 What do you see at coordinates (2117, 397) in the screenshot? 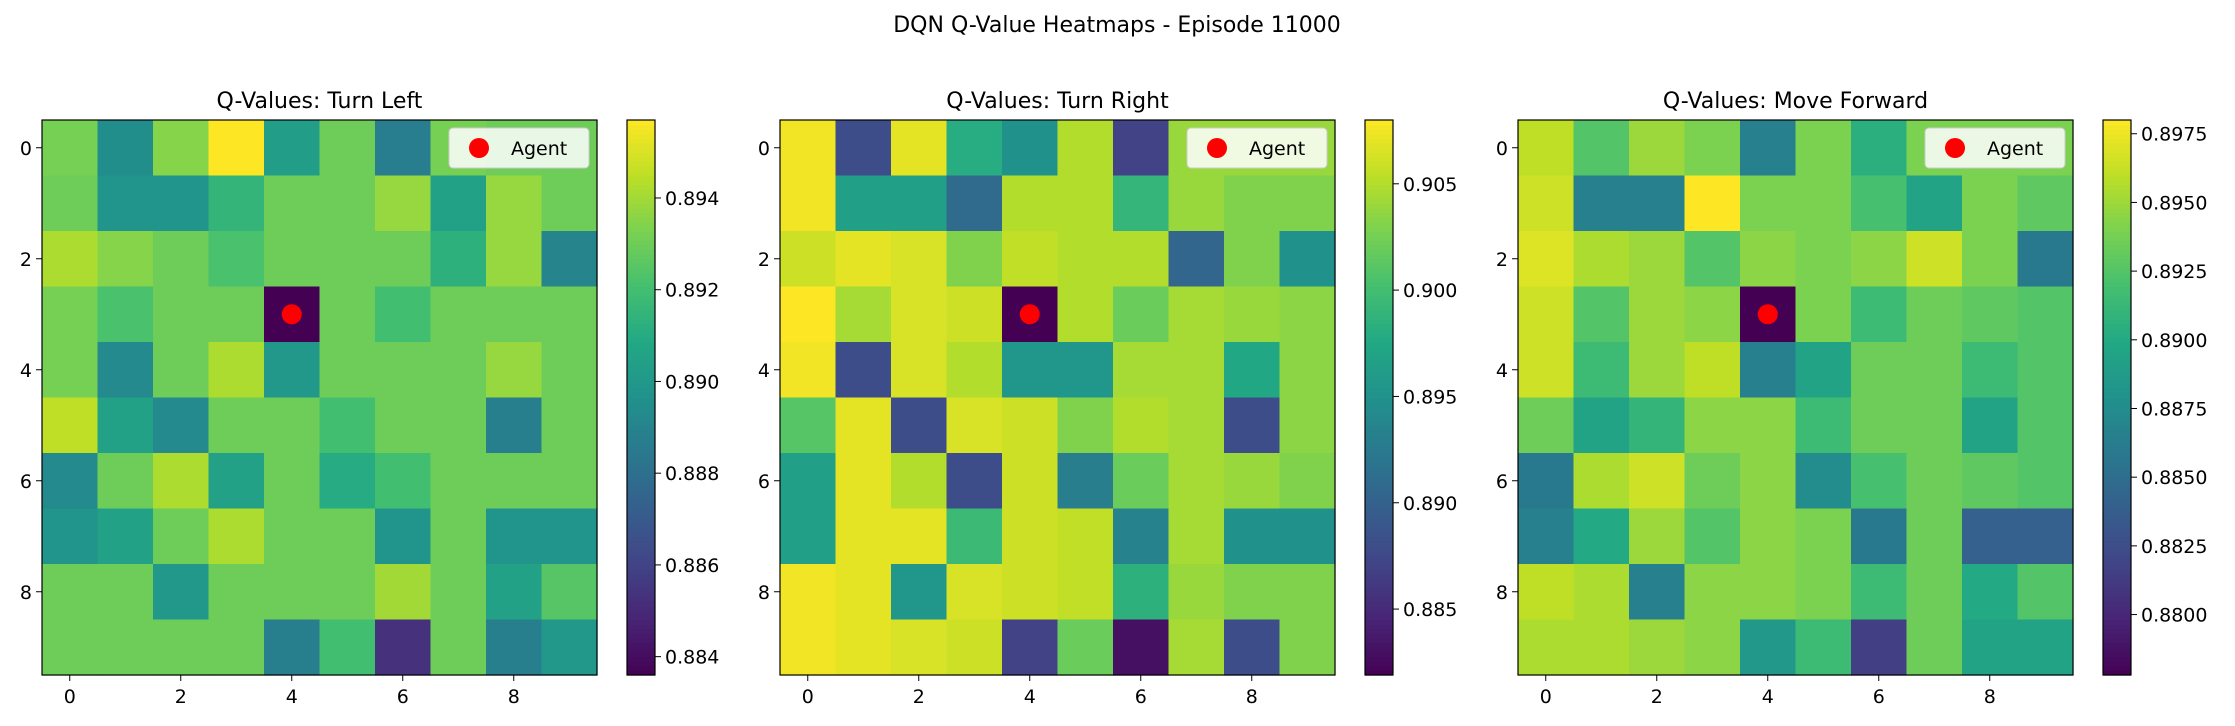
I see `colorbar-frame` at bounding box center [2117, 397].